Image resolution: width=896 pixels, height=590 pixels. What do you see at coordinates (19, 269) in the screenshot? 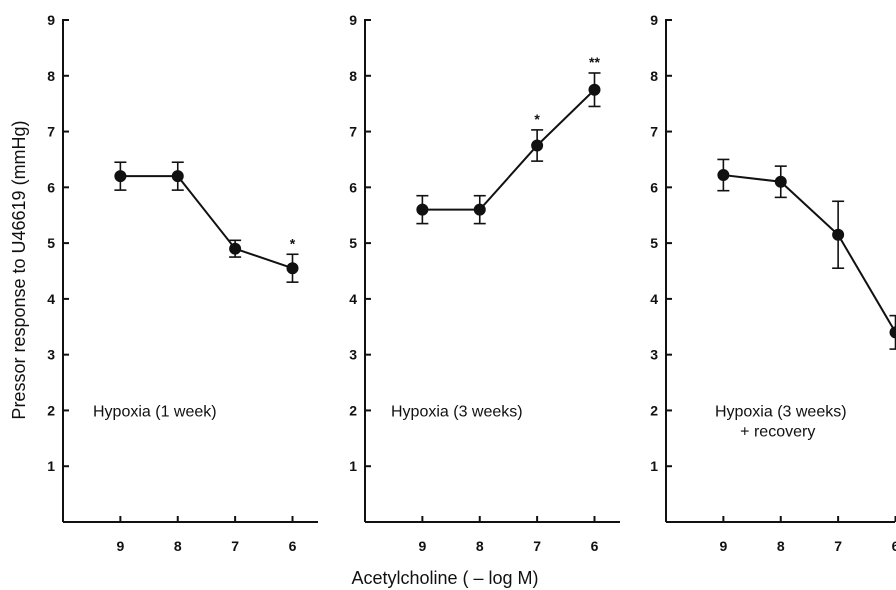
I see `y-axis-title: Pressor response to U46619 (mmHg)` at bounding box center [19, 269].